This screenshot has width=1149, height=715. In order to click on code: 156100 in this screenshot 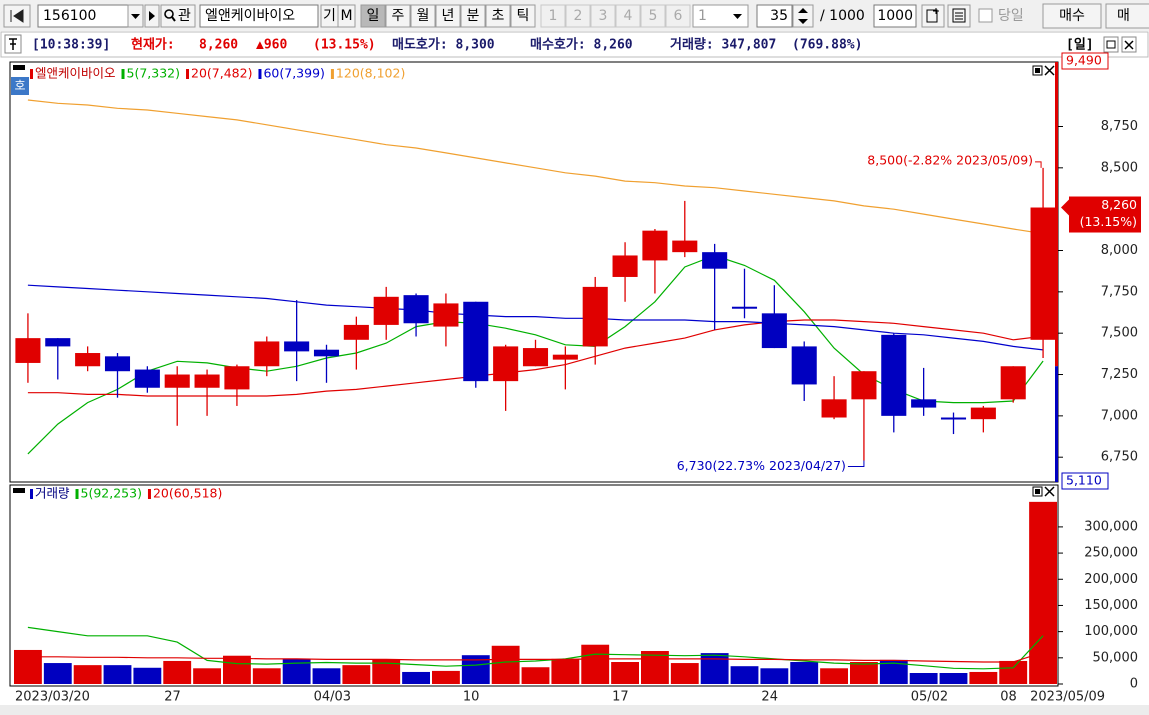, I will do `click(69, 16)`.